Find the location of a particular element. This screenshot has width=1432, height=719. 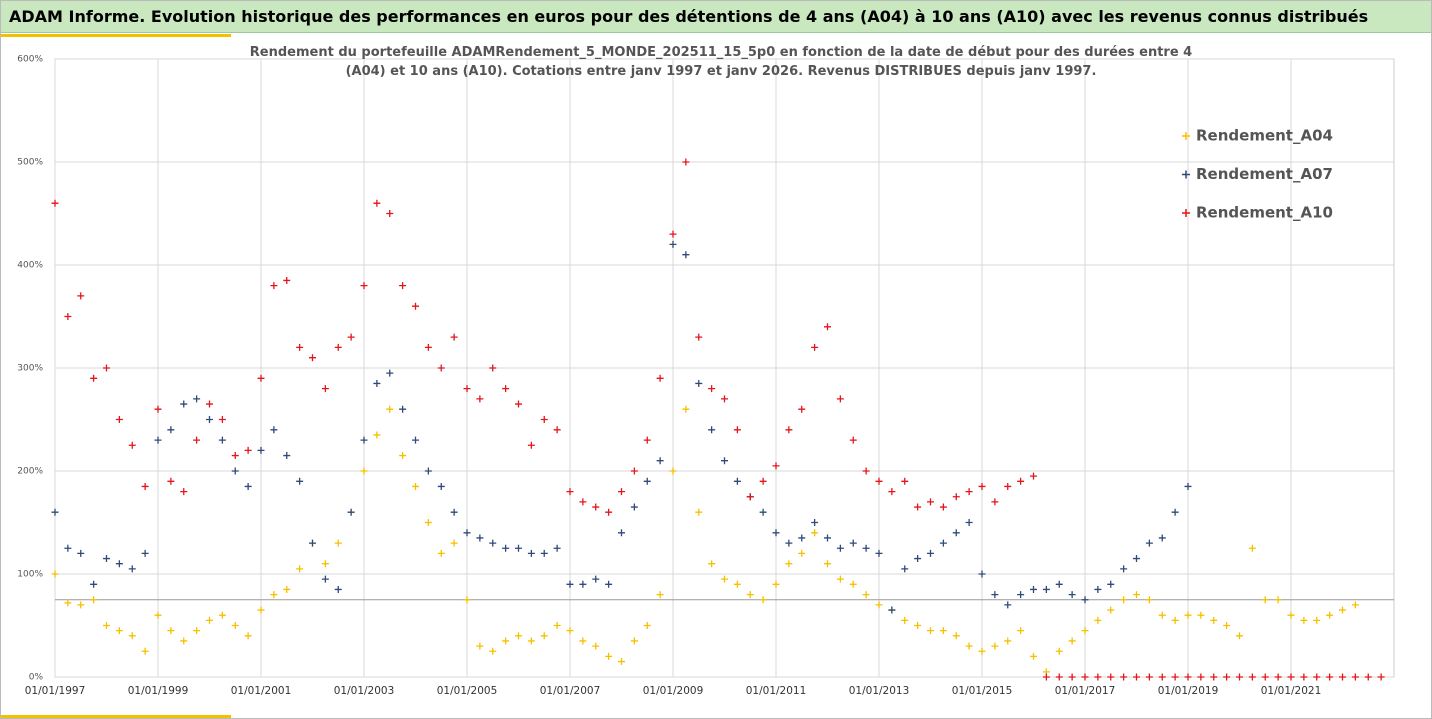

legend-marker is located at coordinates (1186, 174).